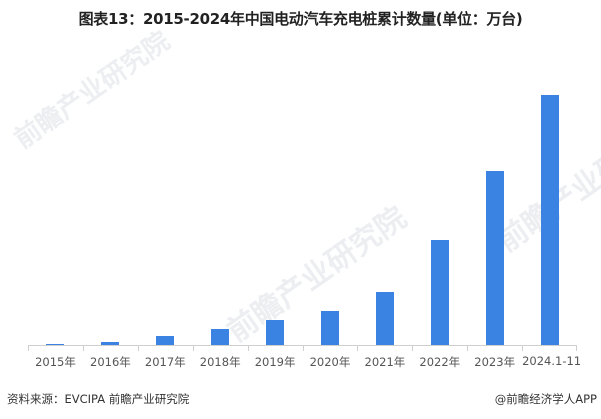  What do you see at coordinates (440, 362) in the screenshot?
I see `x-tick-label: 2022年` at bounding box center [440, 362].